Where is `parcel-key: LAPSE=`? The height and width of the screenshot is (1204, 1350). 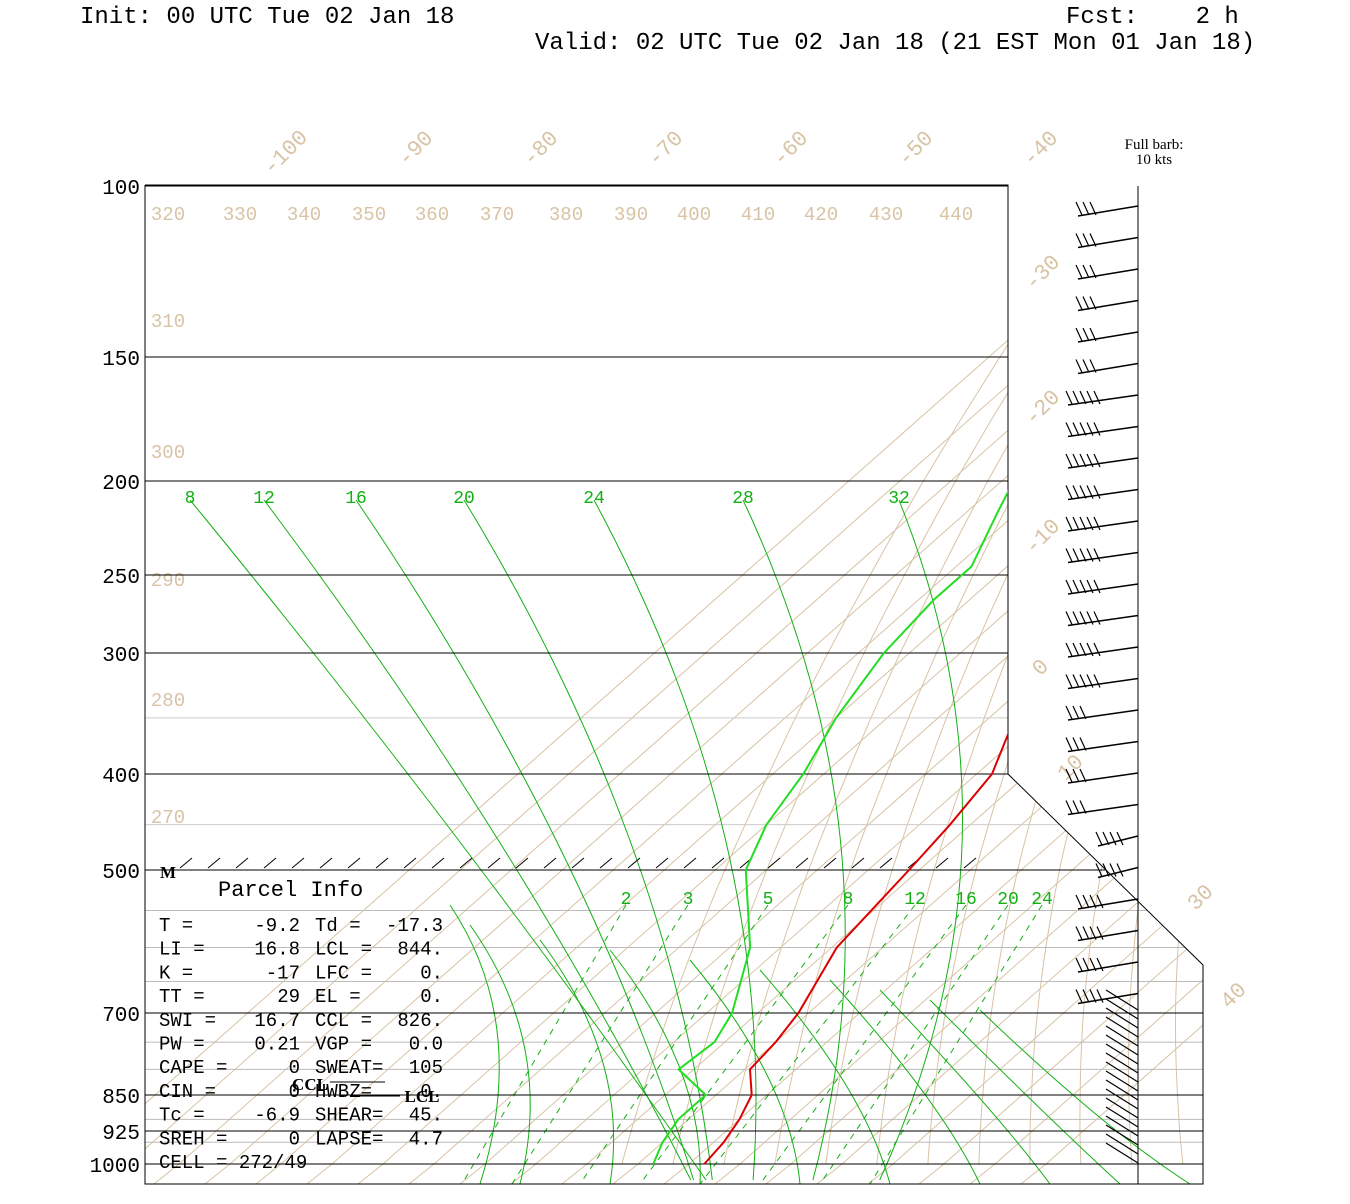 parcel-key: LAPSE= is located at coordinates (349, 1139).